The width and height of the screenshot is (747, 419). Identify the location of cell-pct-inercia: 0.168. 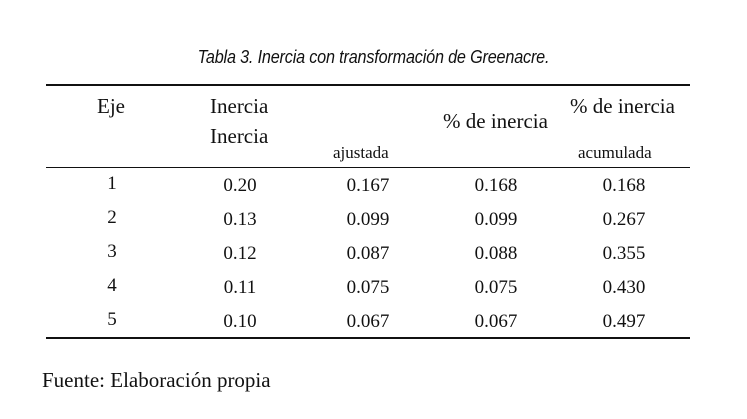
(496, 185).